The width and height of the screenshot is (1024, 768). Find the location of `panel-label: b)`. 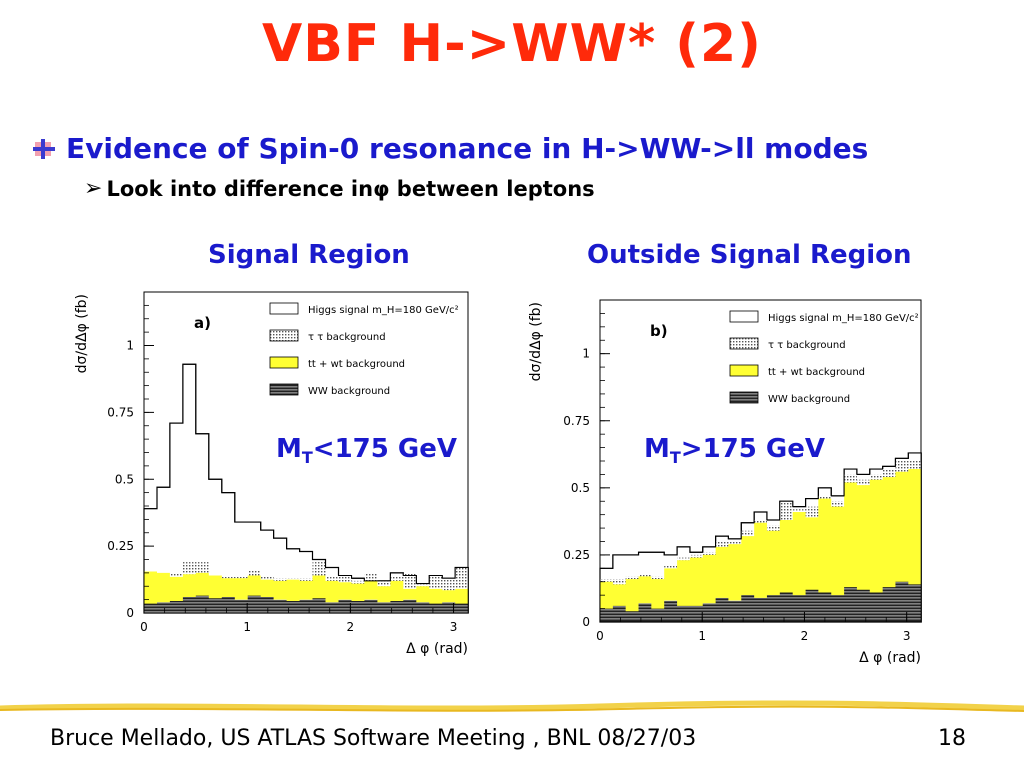

panel-label: b) is located at coordinates (659, 331).